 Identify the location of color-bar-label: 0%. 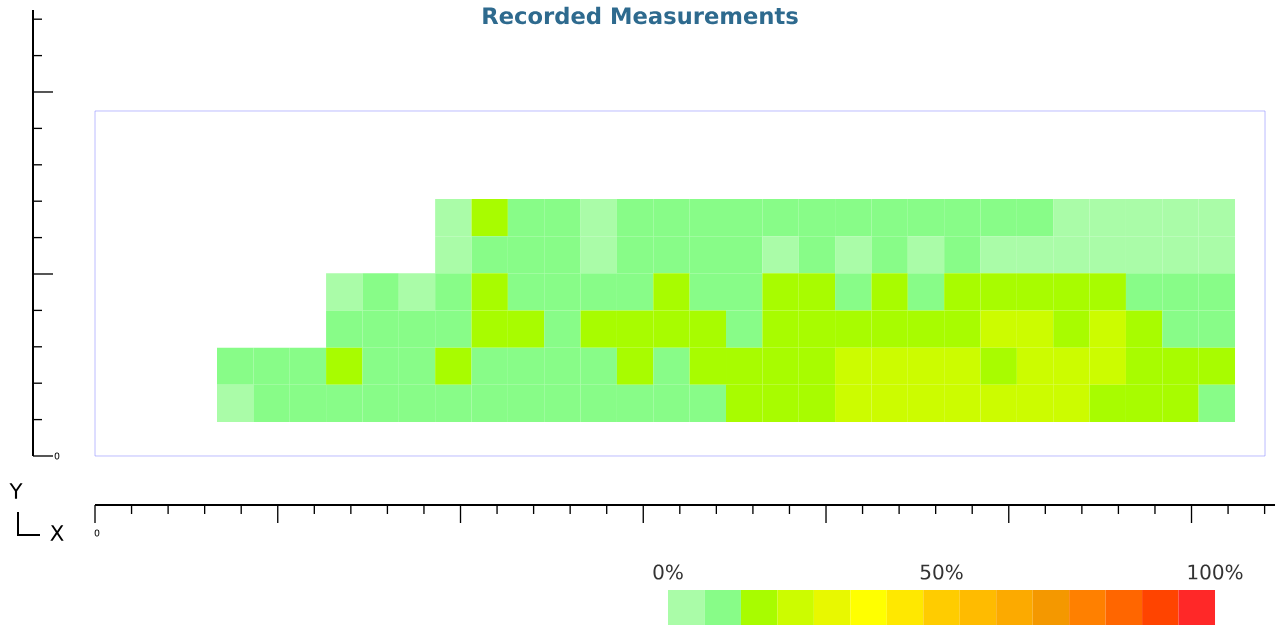
(668, 572).